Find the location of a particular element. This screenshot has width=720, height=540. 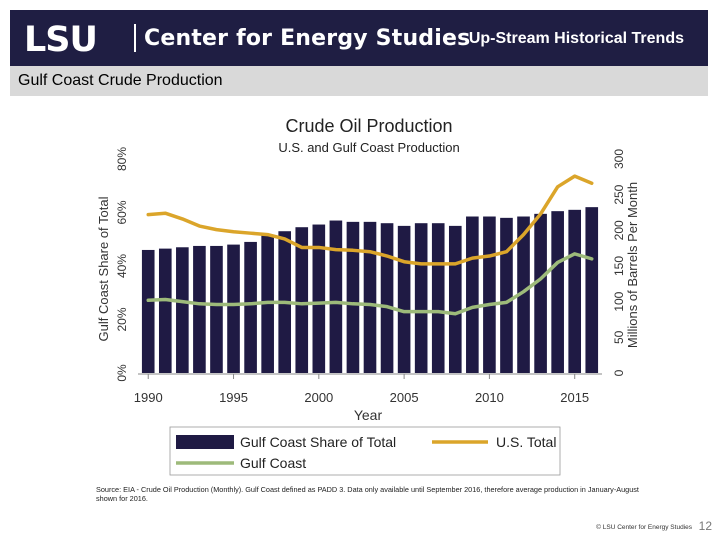

bar-2015 is located at coordinates (575, 291).